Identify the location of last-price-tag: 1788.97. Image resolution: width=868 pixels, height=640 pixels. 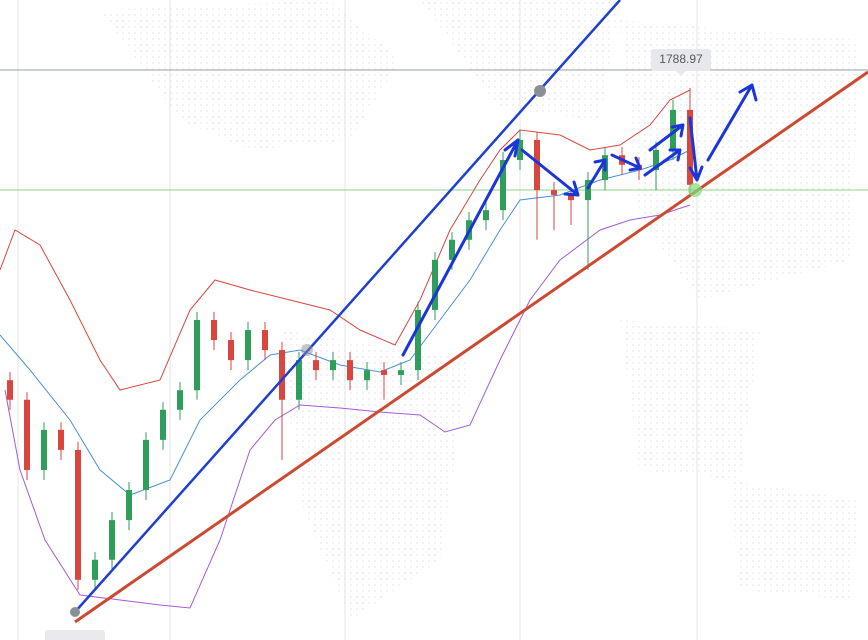
(681, 62).